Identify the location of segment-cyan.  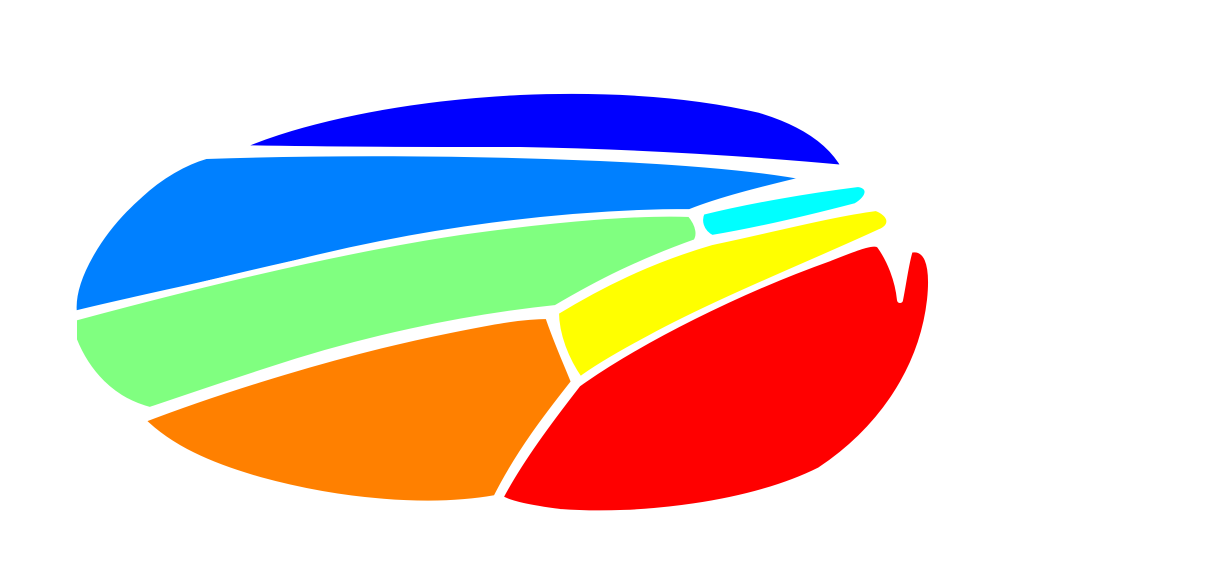
(784, 211).